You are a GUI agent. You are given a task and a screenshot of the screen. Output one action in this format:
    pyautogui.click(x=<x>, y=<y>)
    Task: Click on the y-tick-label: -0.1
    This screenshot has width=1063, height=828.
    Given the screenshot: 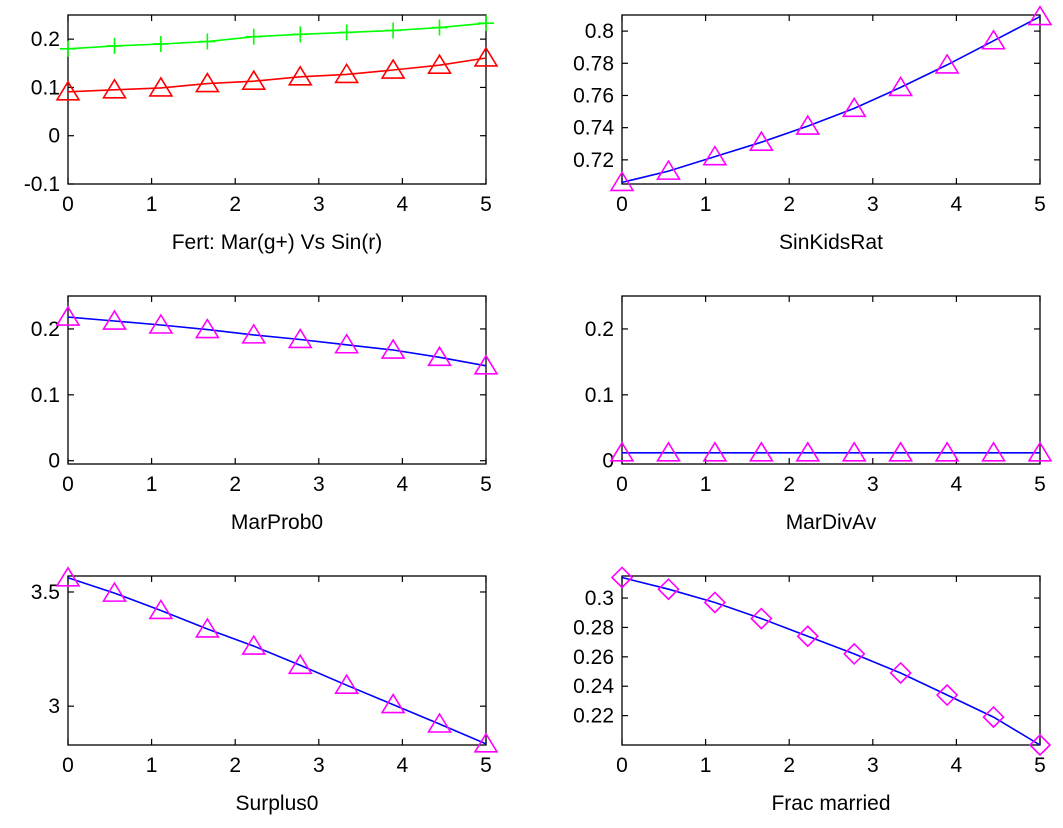 What is the action you would take?
    pyautogui.click(x=42, y=184)
    